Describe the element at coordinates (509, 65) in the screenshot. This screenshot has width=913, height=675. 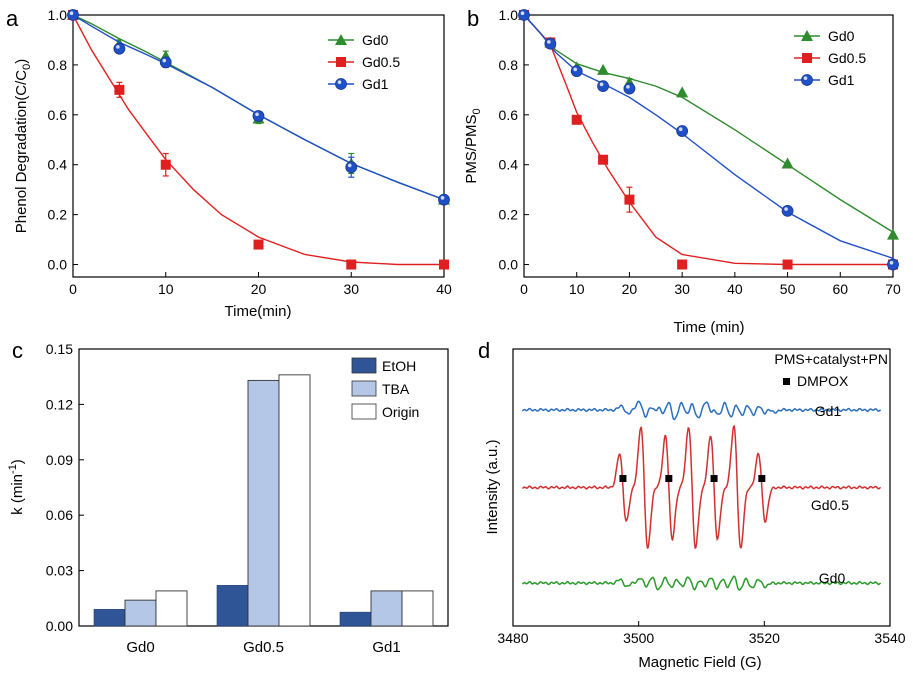
I see `panel-b-ytick-label: 0.8` at that location.